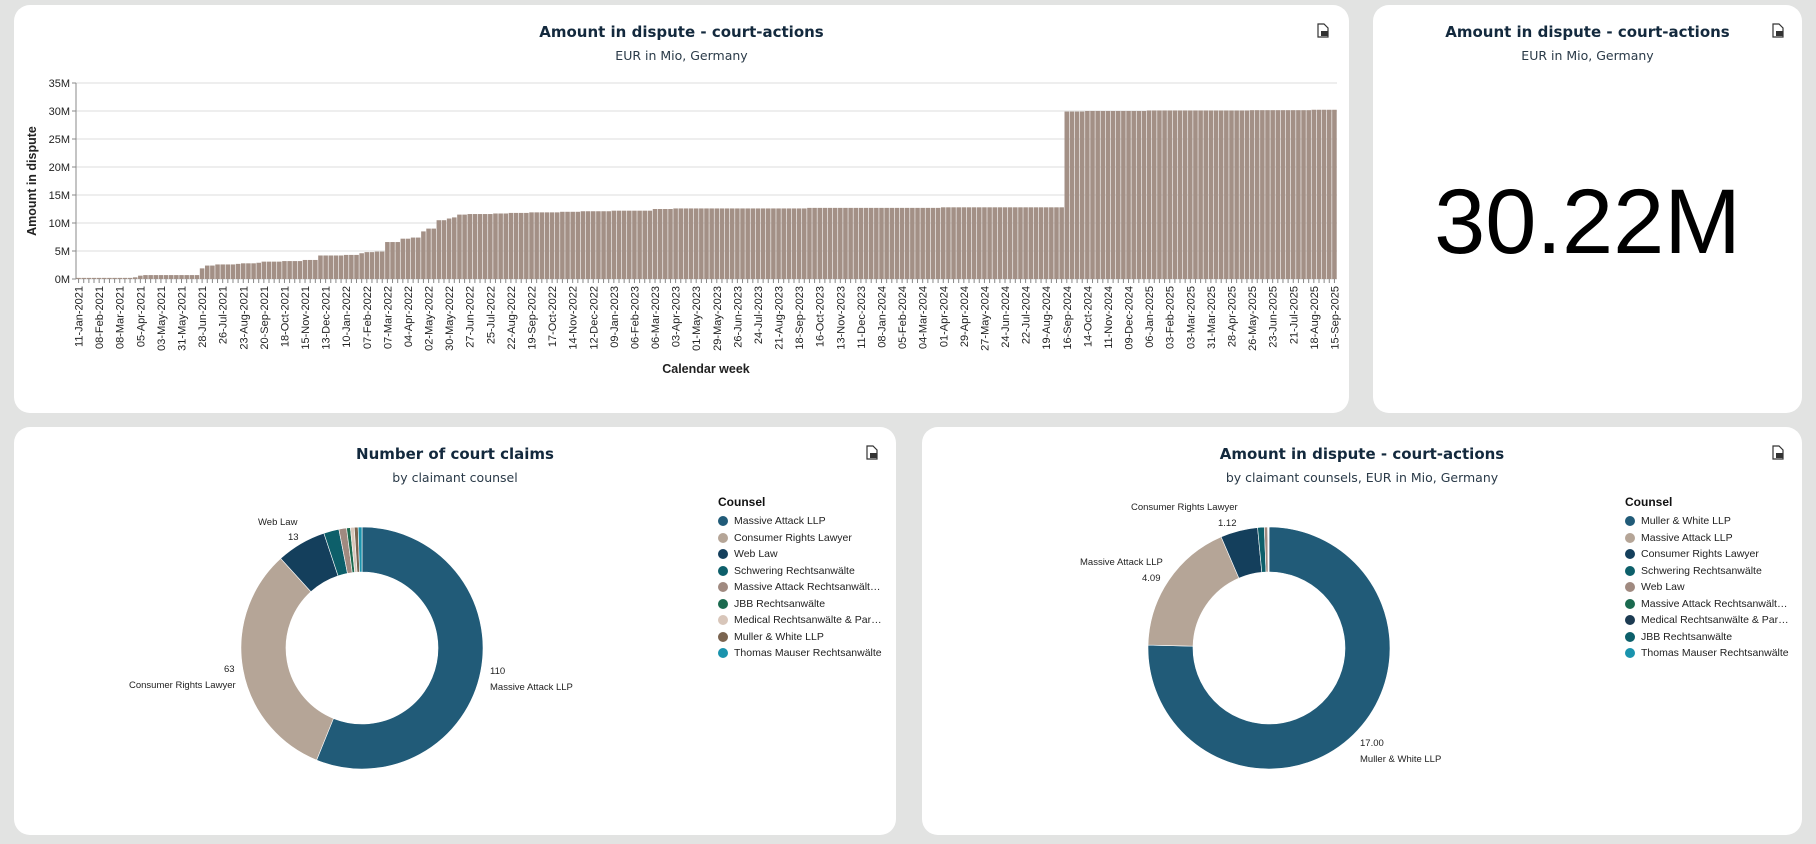  What do you see at coordinates (1707, 637) in the screenshot?
I see `legend-item: JBB Rechtsanwälte` at bounding box center [1707, 637].